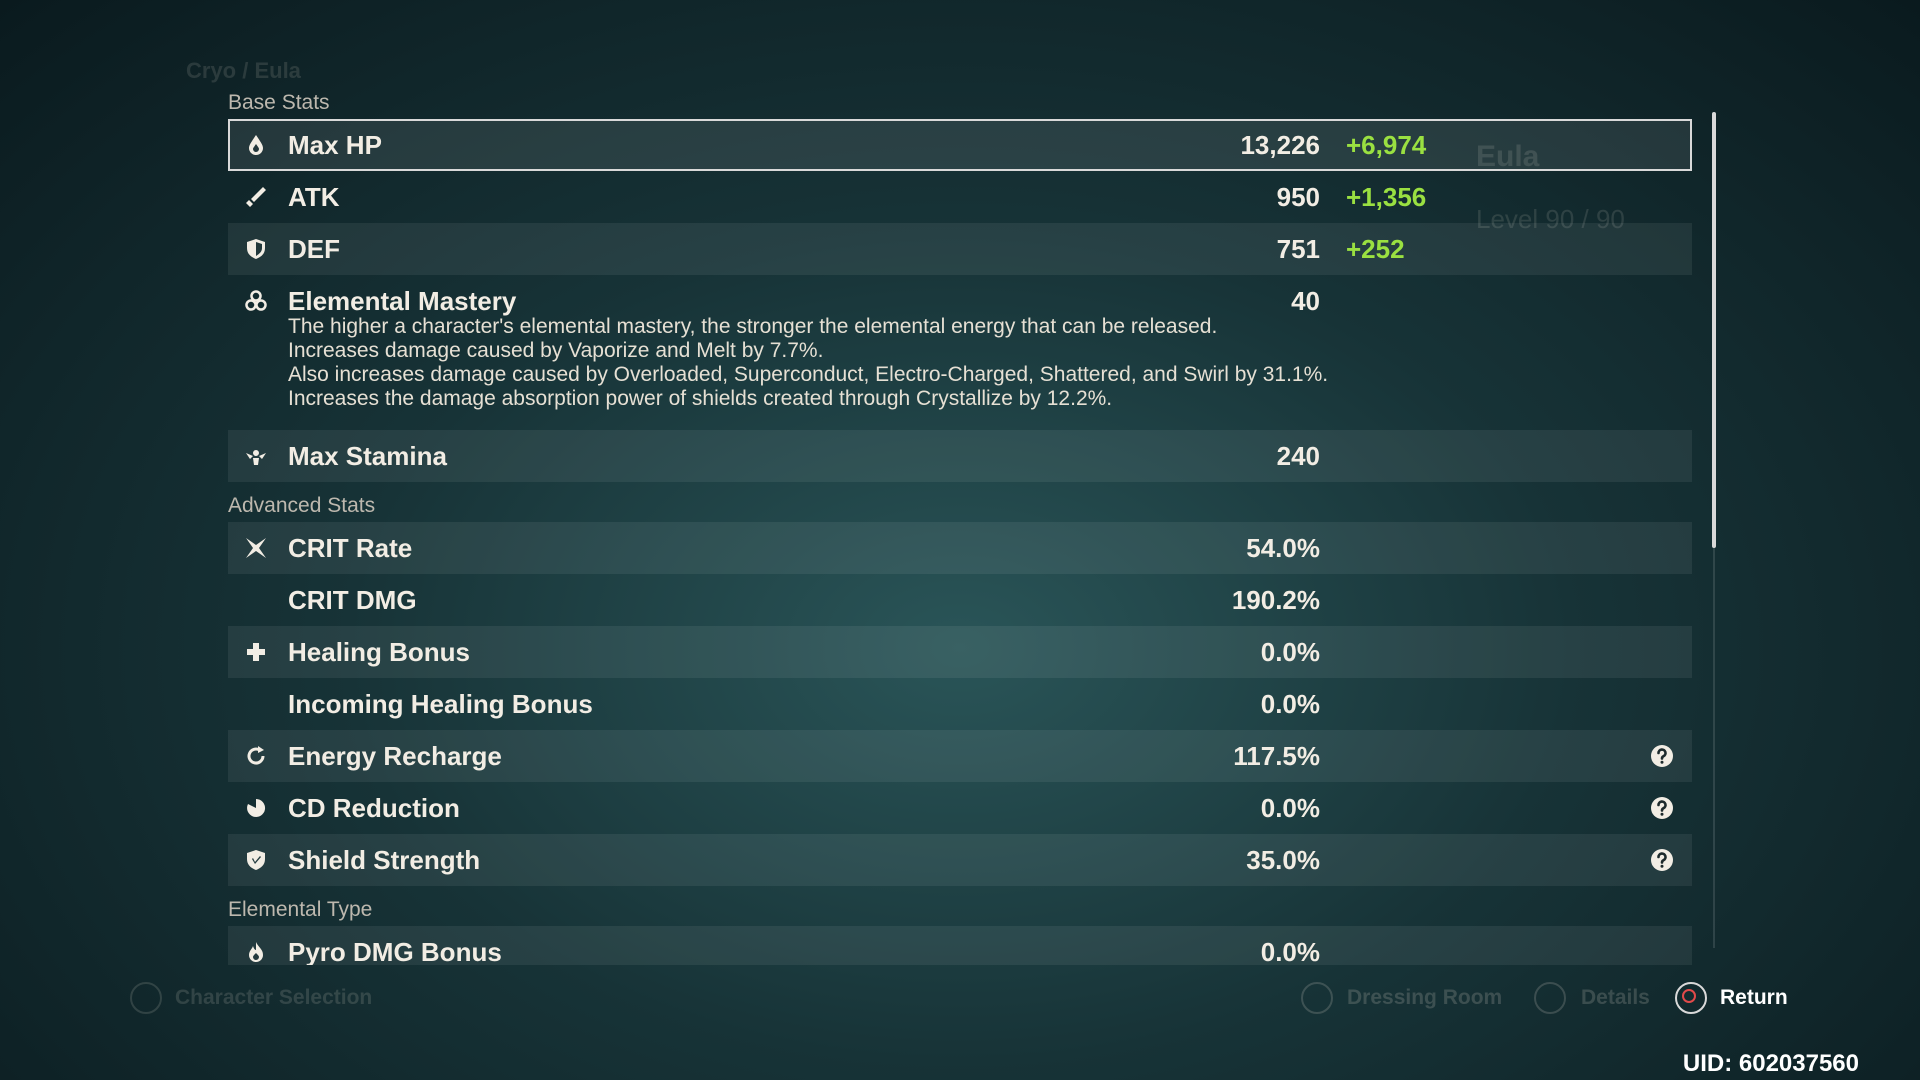 Image resolution: width=1920 pixels, height=1080 pixels. Describe the element at coordinates (1714, 330) in the screenshot. I see `scrollbar-thumb` at that location.